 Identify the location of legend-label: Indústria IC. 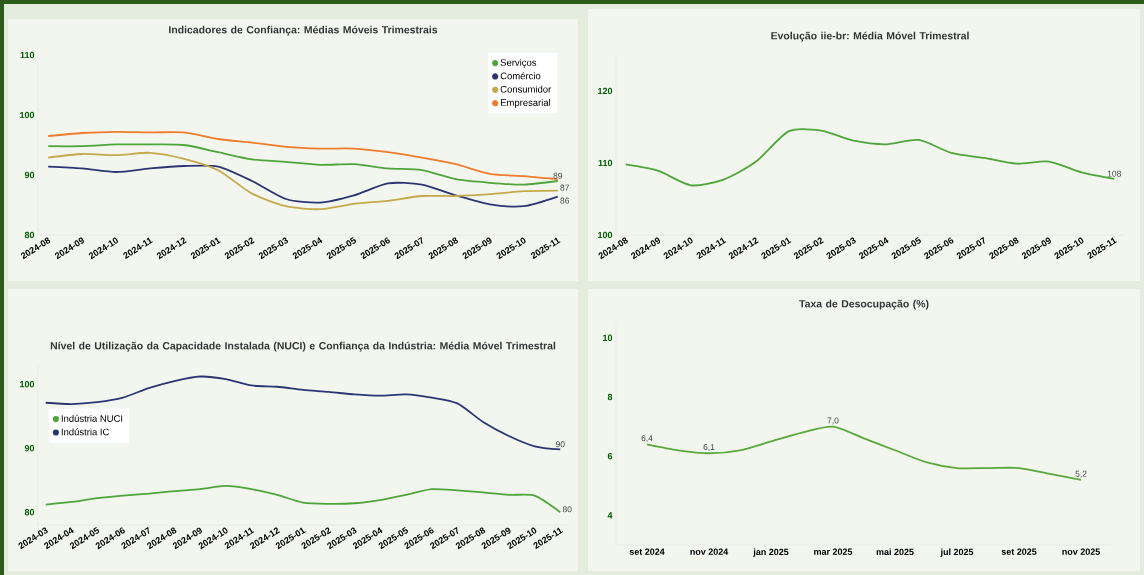
(85, 432).